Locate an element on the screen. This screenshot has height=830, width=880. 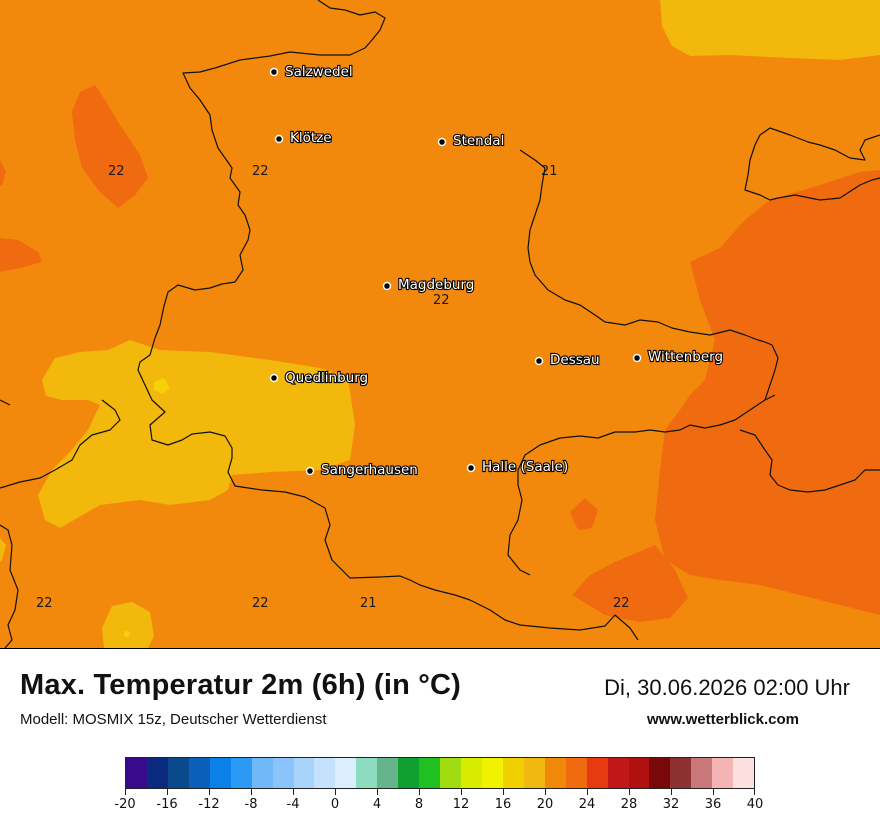
city-label: Wittenberg is located at coordinates (685, 357).